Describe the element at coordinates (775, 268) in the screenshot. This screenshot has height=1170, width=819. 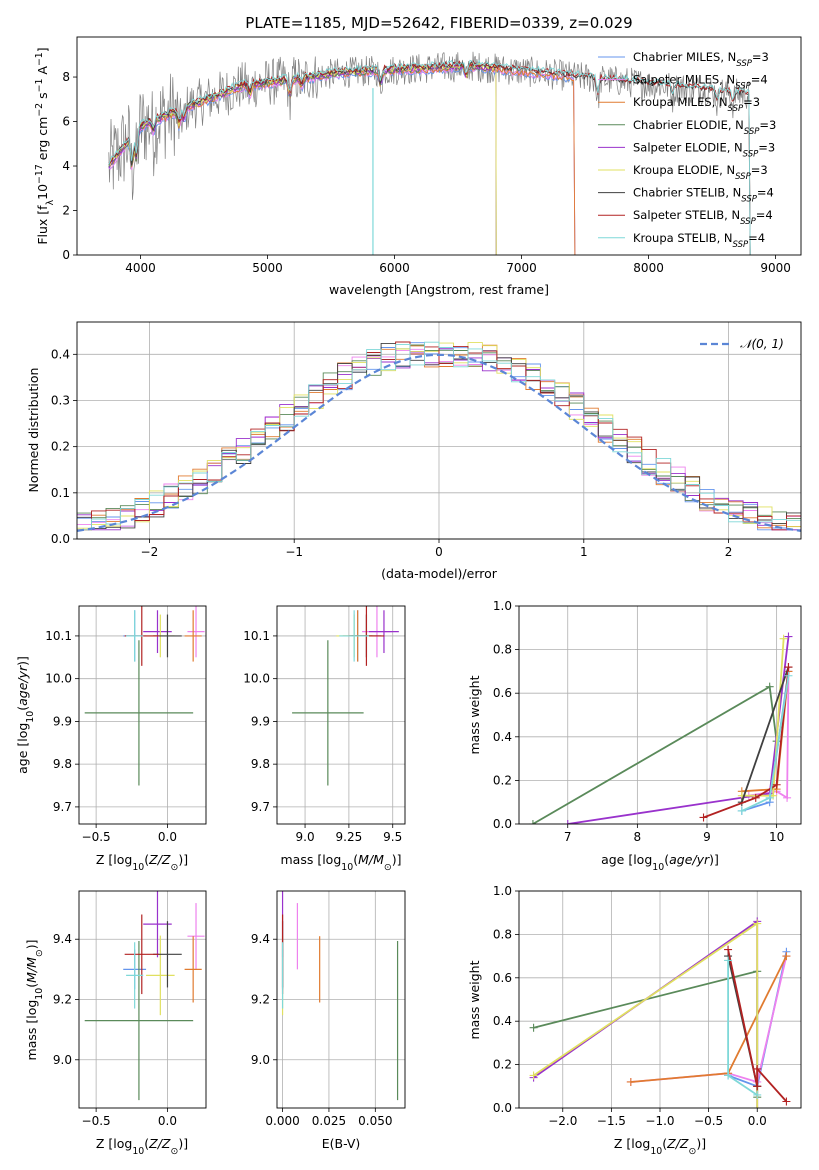
I see `x-tick-label: 9000` at that location.